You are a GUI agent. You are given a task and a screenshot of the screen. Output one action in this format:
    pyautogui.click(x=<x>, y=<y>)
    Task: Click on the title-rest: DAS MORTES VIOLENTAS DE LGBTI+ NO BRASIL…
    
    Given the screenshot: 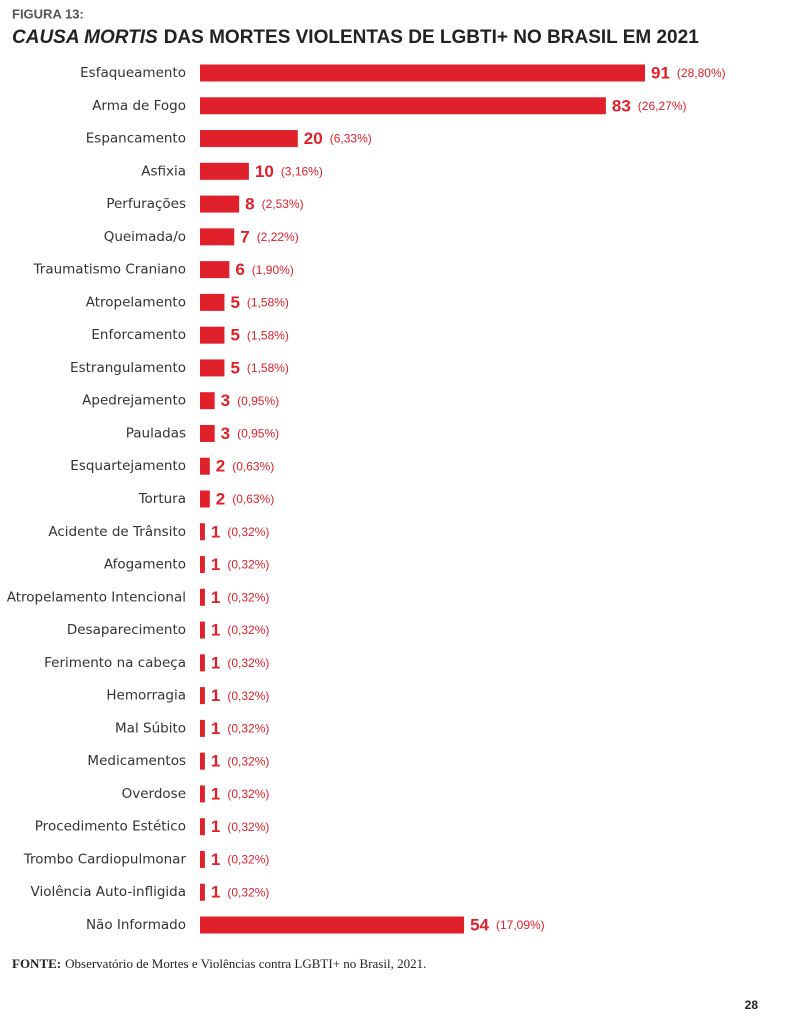 What is the action you would take?
    pyautogui.click(x=432, y=37)
    